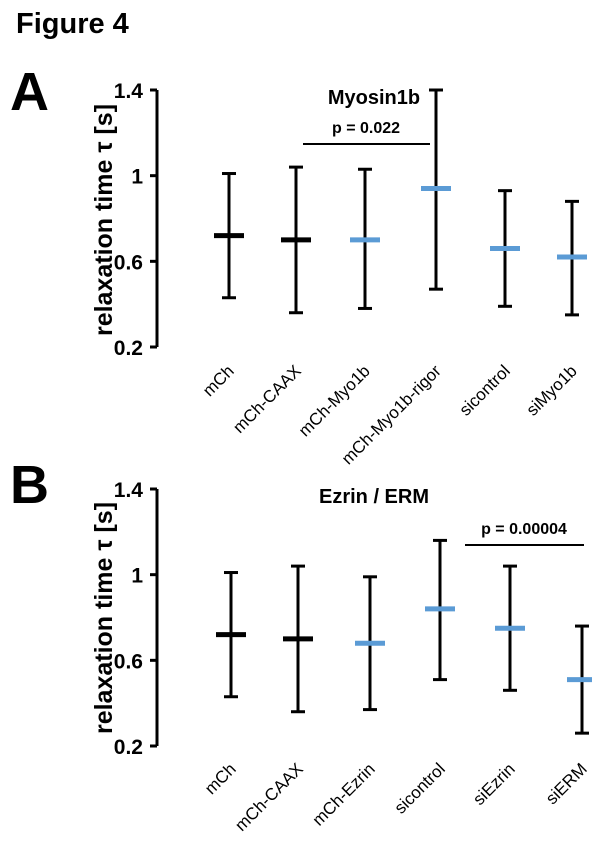  Describe the element at coordinates (404, 636) in the screenshot. I see `panel-b-marks` at that location.